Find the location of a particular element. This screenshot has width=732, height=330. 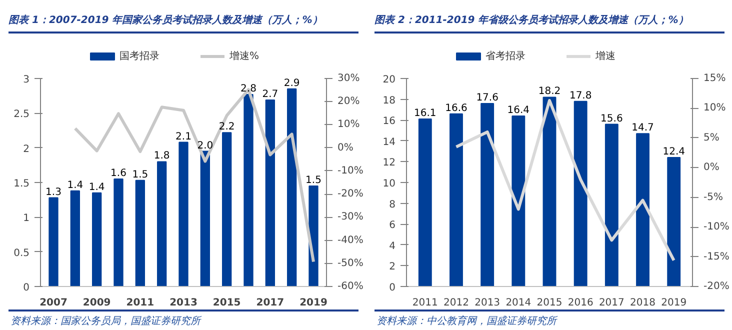

y2-tick-label: -15% is located at coordinates (717, 256).